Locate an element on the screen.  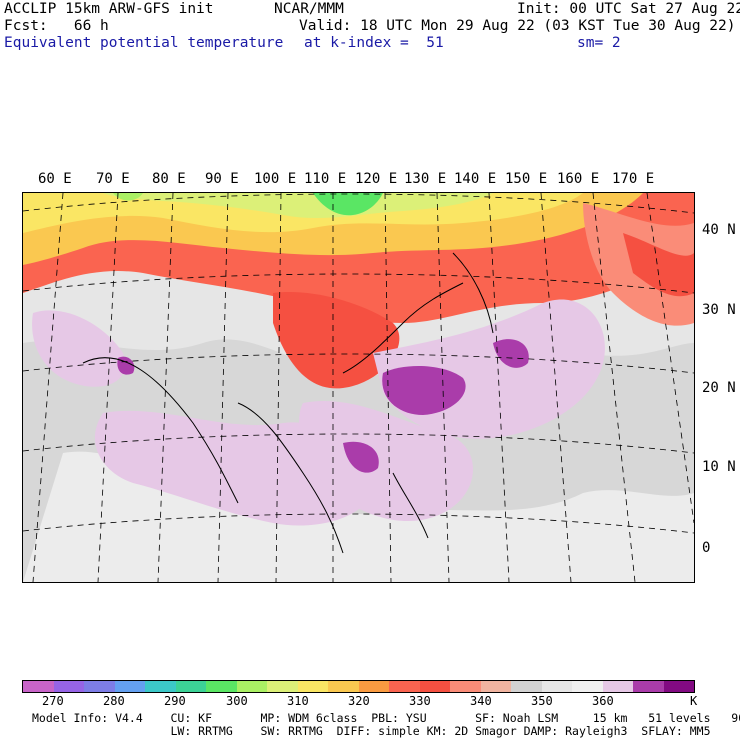
meridian-170e is located at coordinates (670, 358).